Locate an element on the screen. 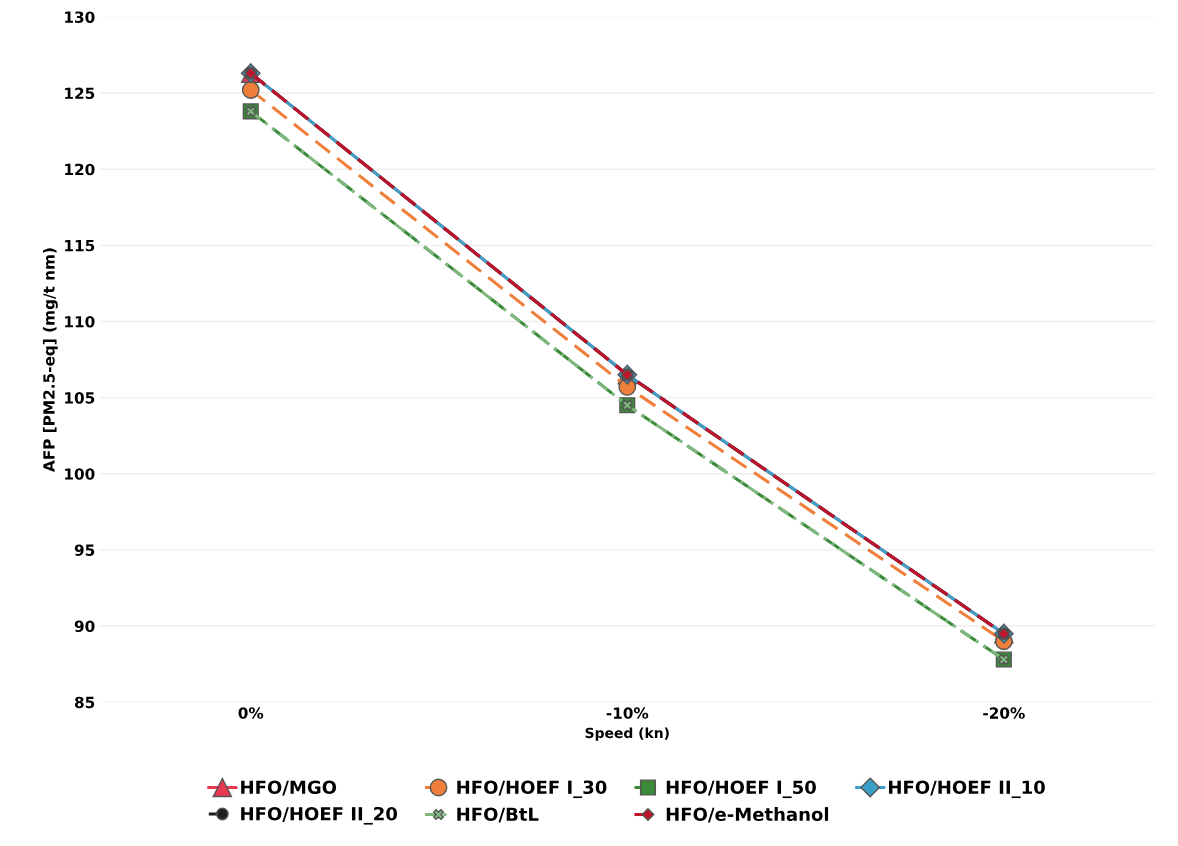 This screenshot has height=846, width=1178. x-tick-label: -10% is located at coordinates (627, 713).